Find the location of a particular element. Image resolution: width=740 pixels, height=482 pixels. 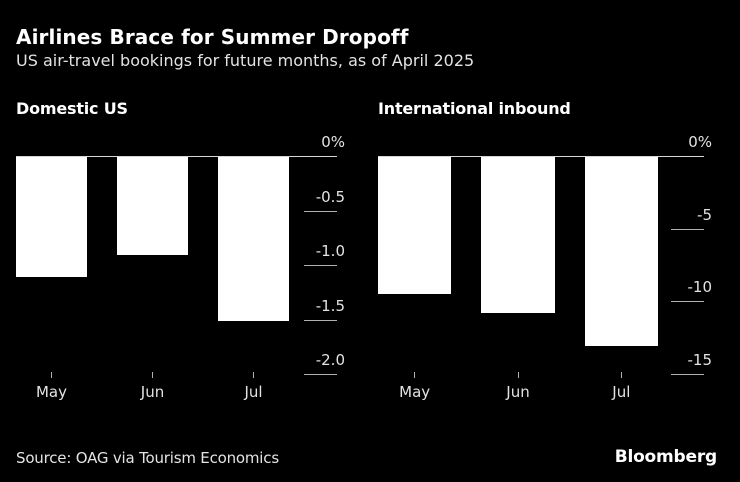

bloomberg-logo: Bloomberg is located at coordinates (666, 457).